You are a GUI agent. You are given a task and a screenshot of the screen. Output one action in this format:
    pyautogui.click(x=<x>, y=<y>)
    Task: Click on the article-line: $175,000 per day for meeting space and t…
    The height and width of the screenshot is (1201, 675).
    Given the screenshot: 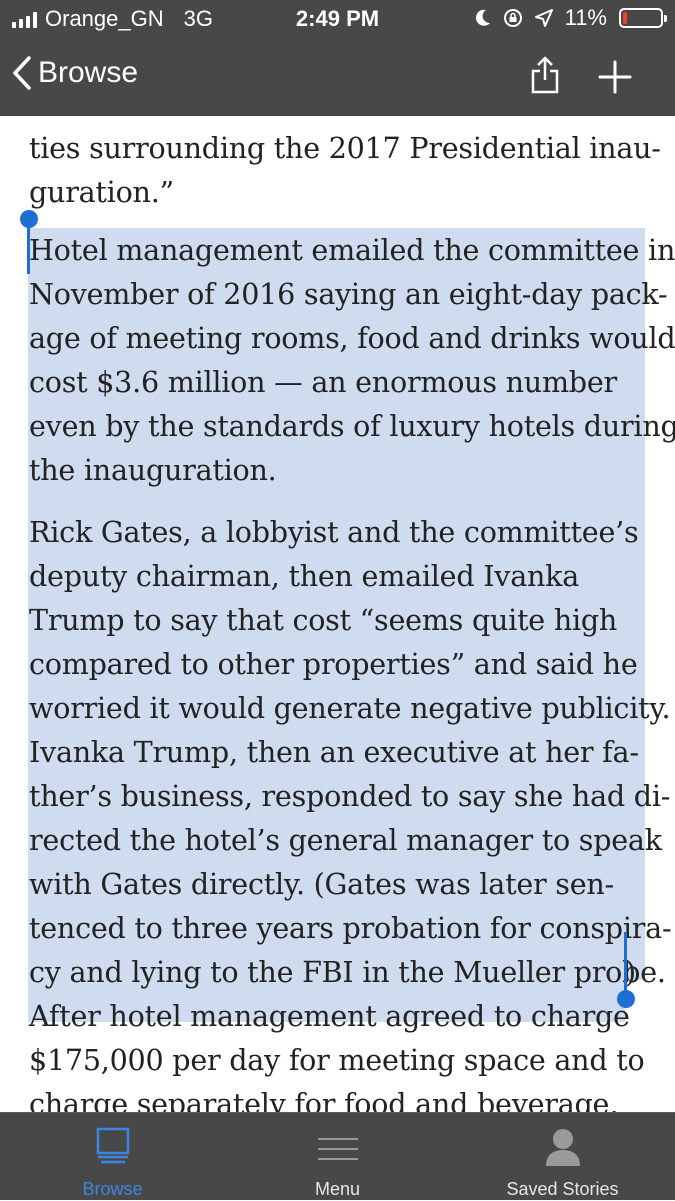 What is the action you would take?
    pyautogui.click(x=337, y=1060)
    